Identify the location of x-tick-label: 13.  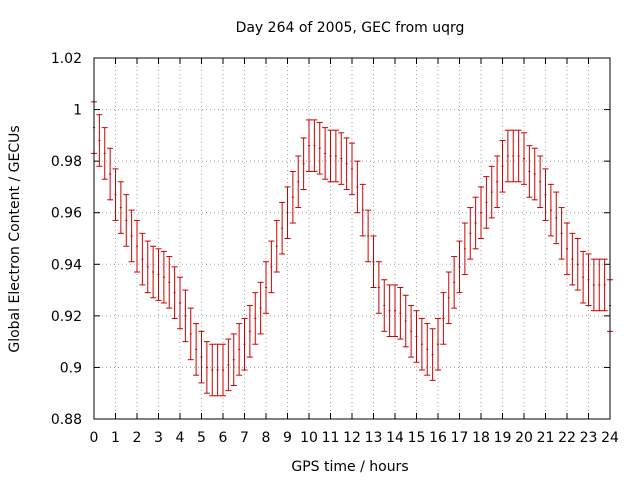
(374, 438).